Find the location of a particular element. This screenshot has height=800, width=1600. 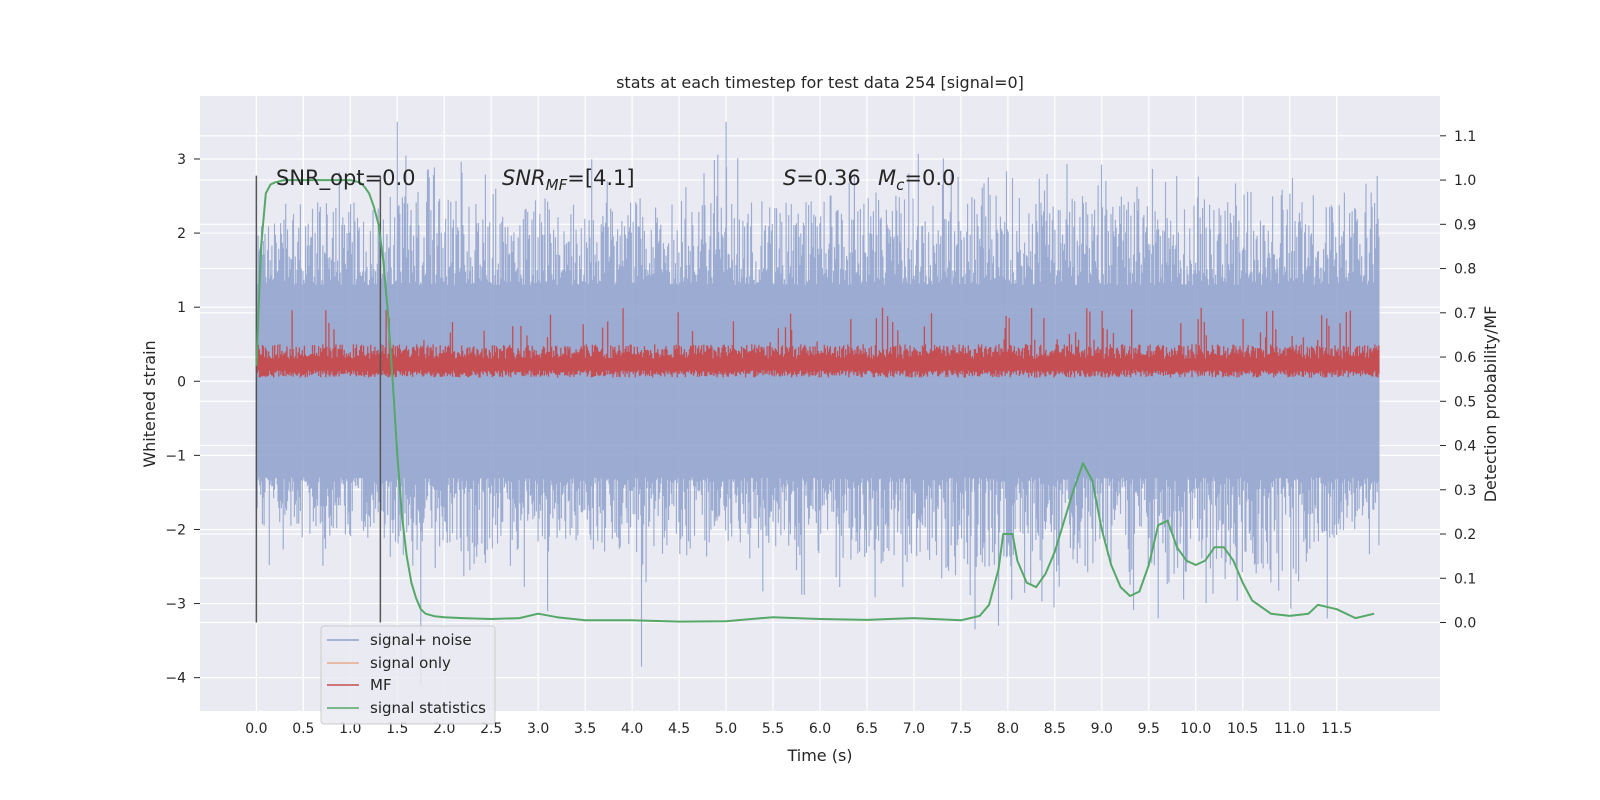

y-right-tick-label: 0.6 is located at coordinates (1465, 358).